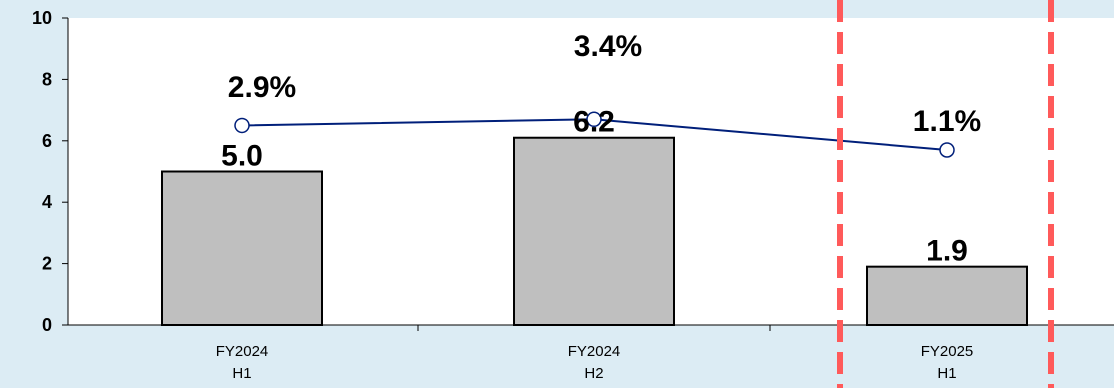  I want to click on bar-value-label-1: 6.2, so click(594, 122).